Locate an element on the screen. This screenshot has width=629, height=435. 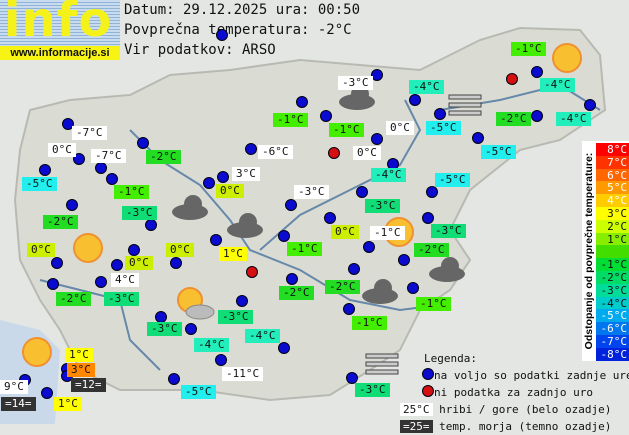
date-line: Datum: 29.12.2025 ura: 00:50 is located at coordinates (242, 10).